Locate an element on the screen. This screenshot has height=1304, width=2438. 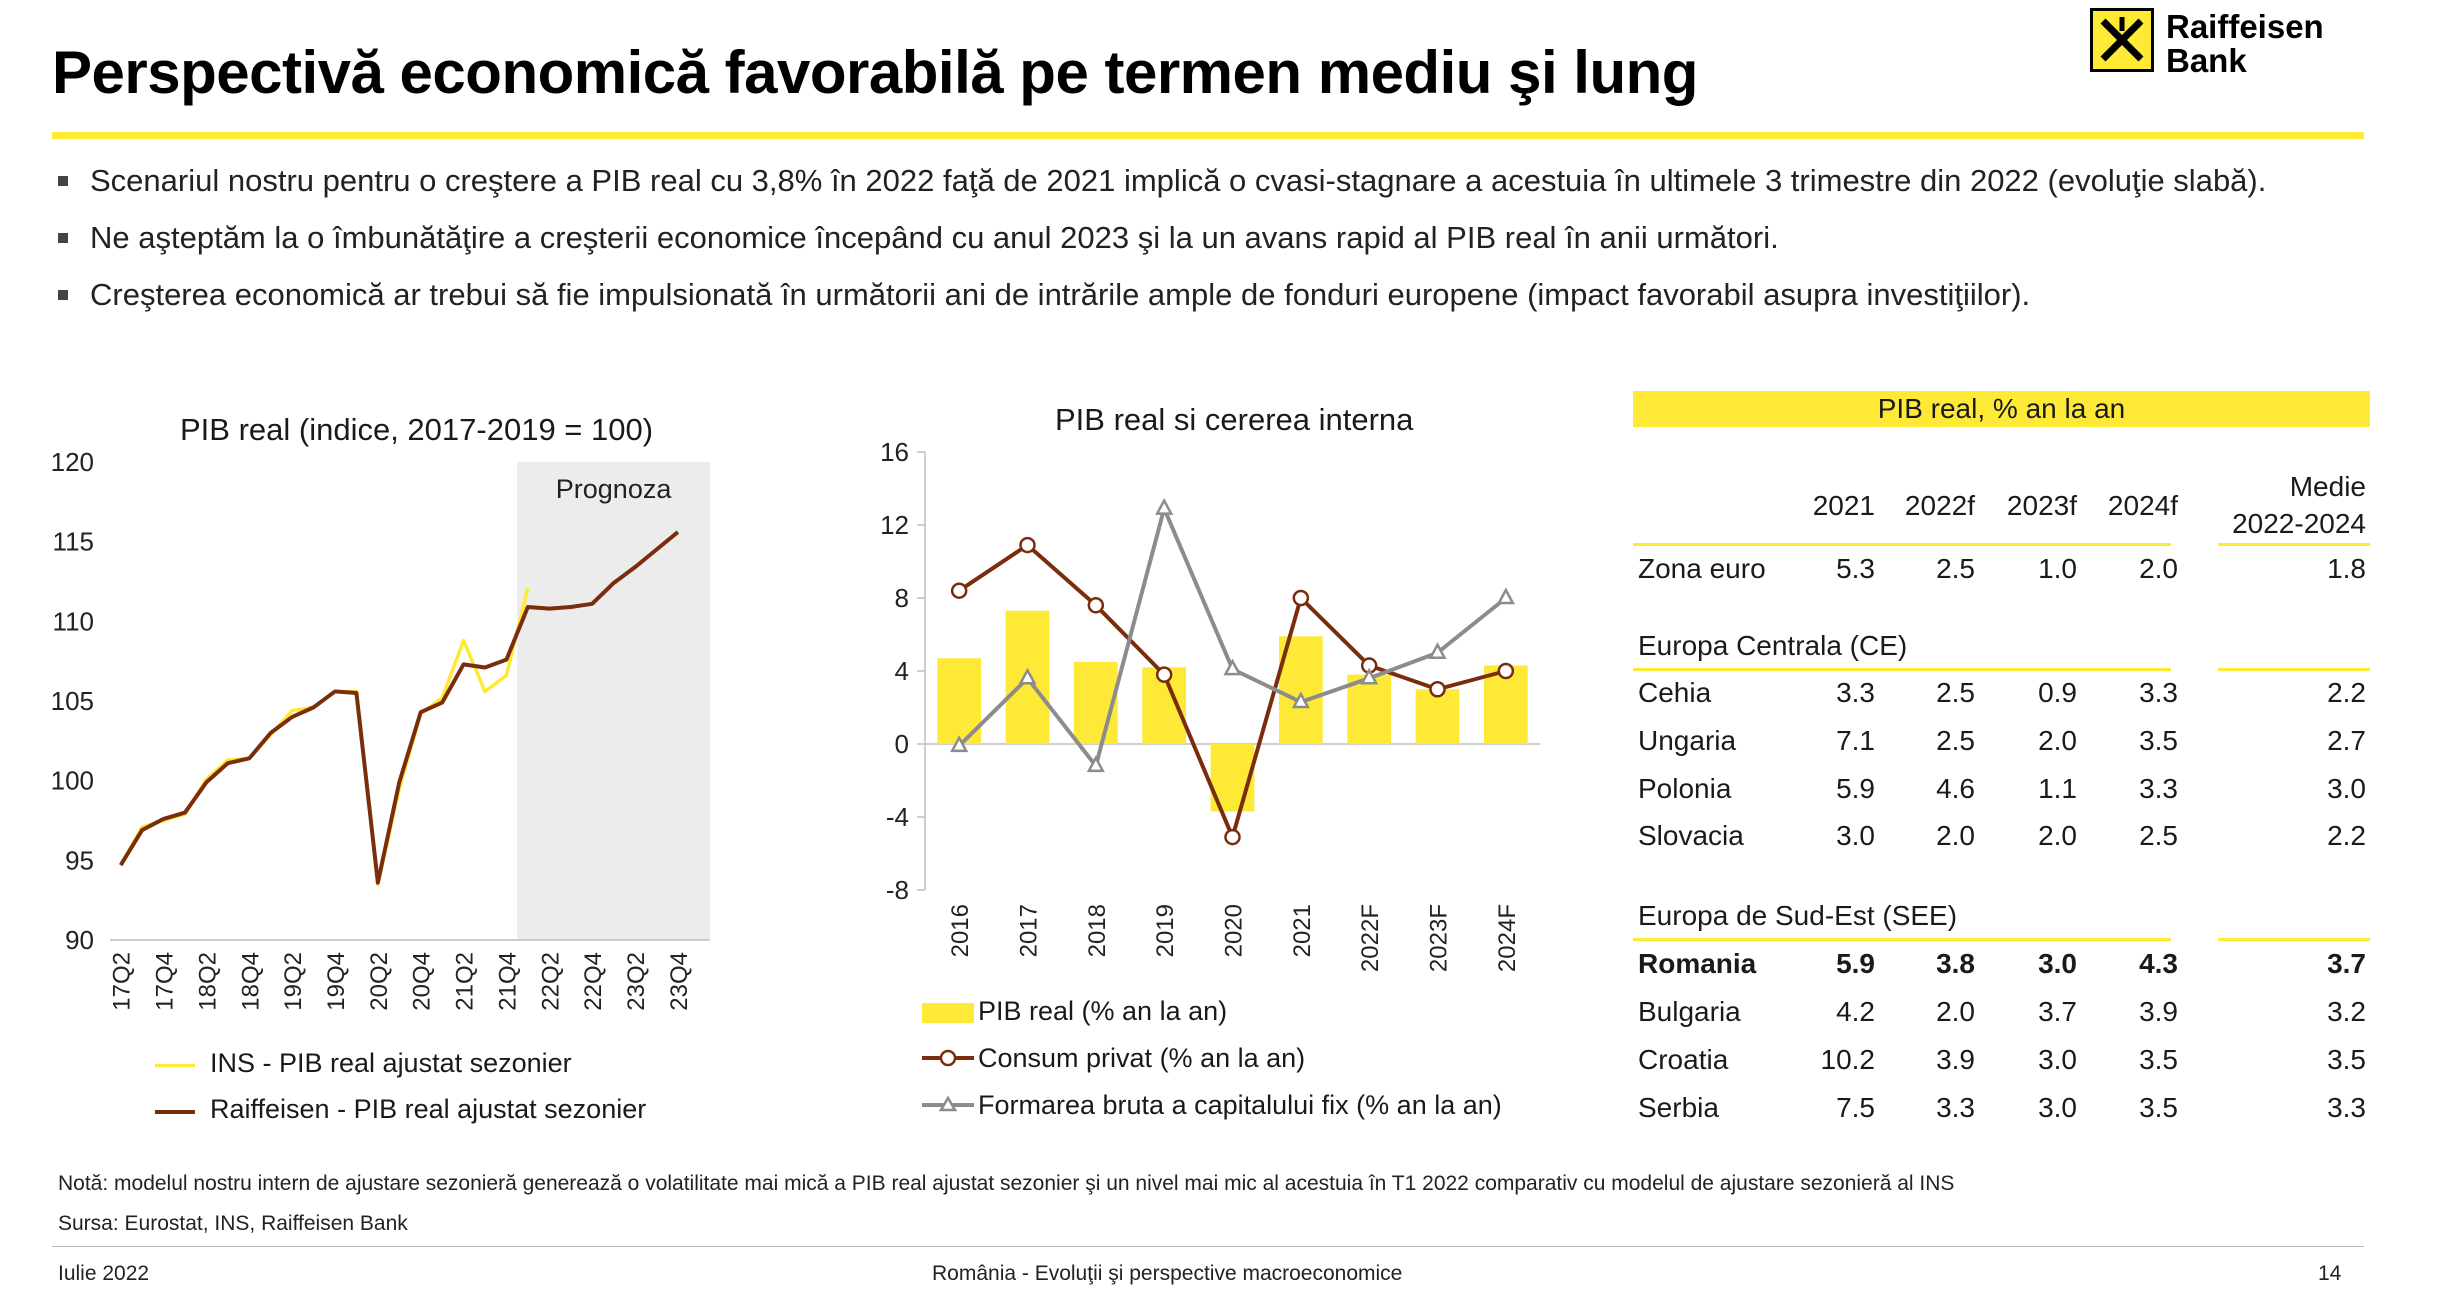
legend-pib-label: PIB real (% an la an) is located at coordinates (1103, 1011).